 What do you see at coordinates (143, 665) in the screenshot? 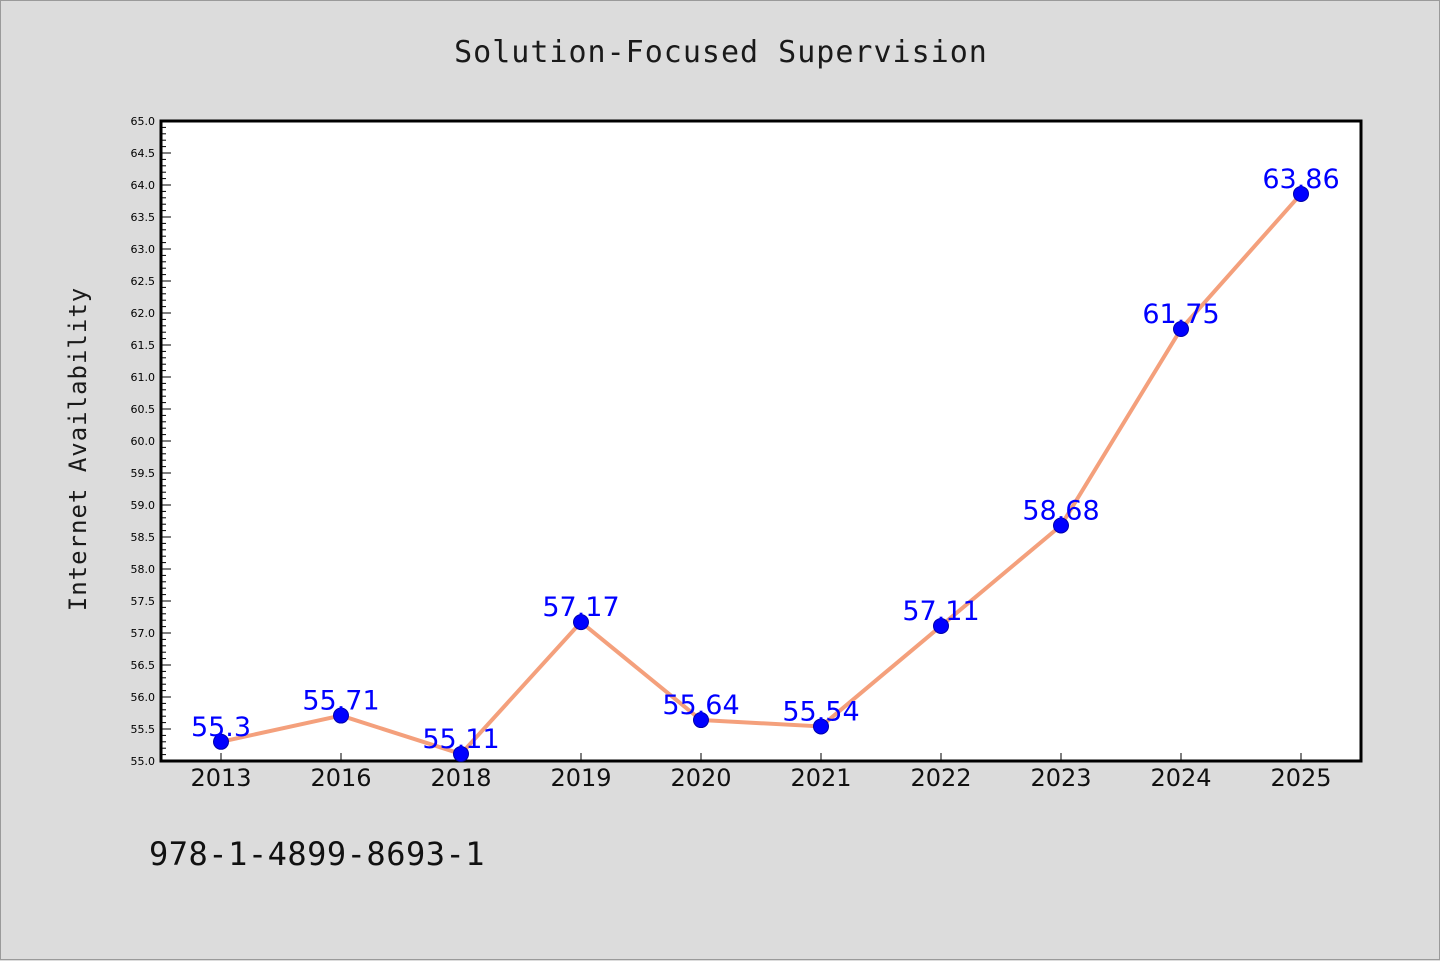
I see `y-tick-label: 56.5` at bounding box center [143, 665].